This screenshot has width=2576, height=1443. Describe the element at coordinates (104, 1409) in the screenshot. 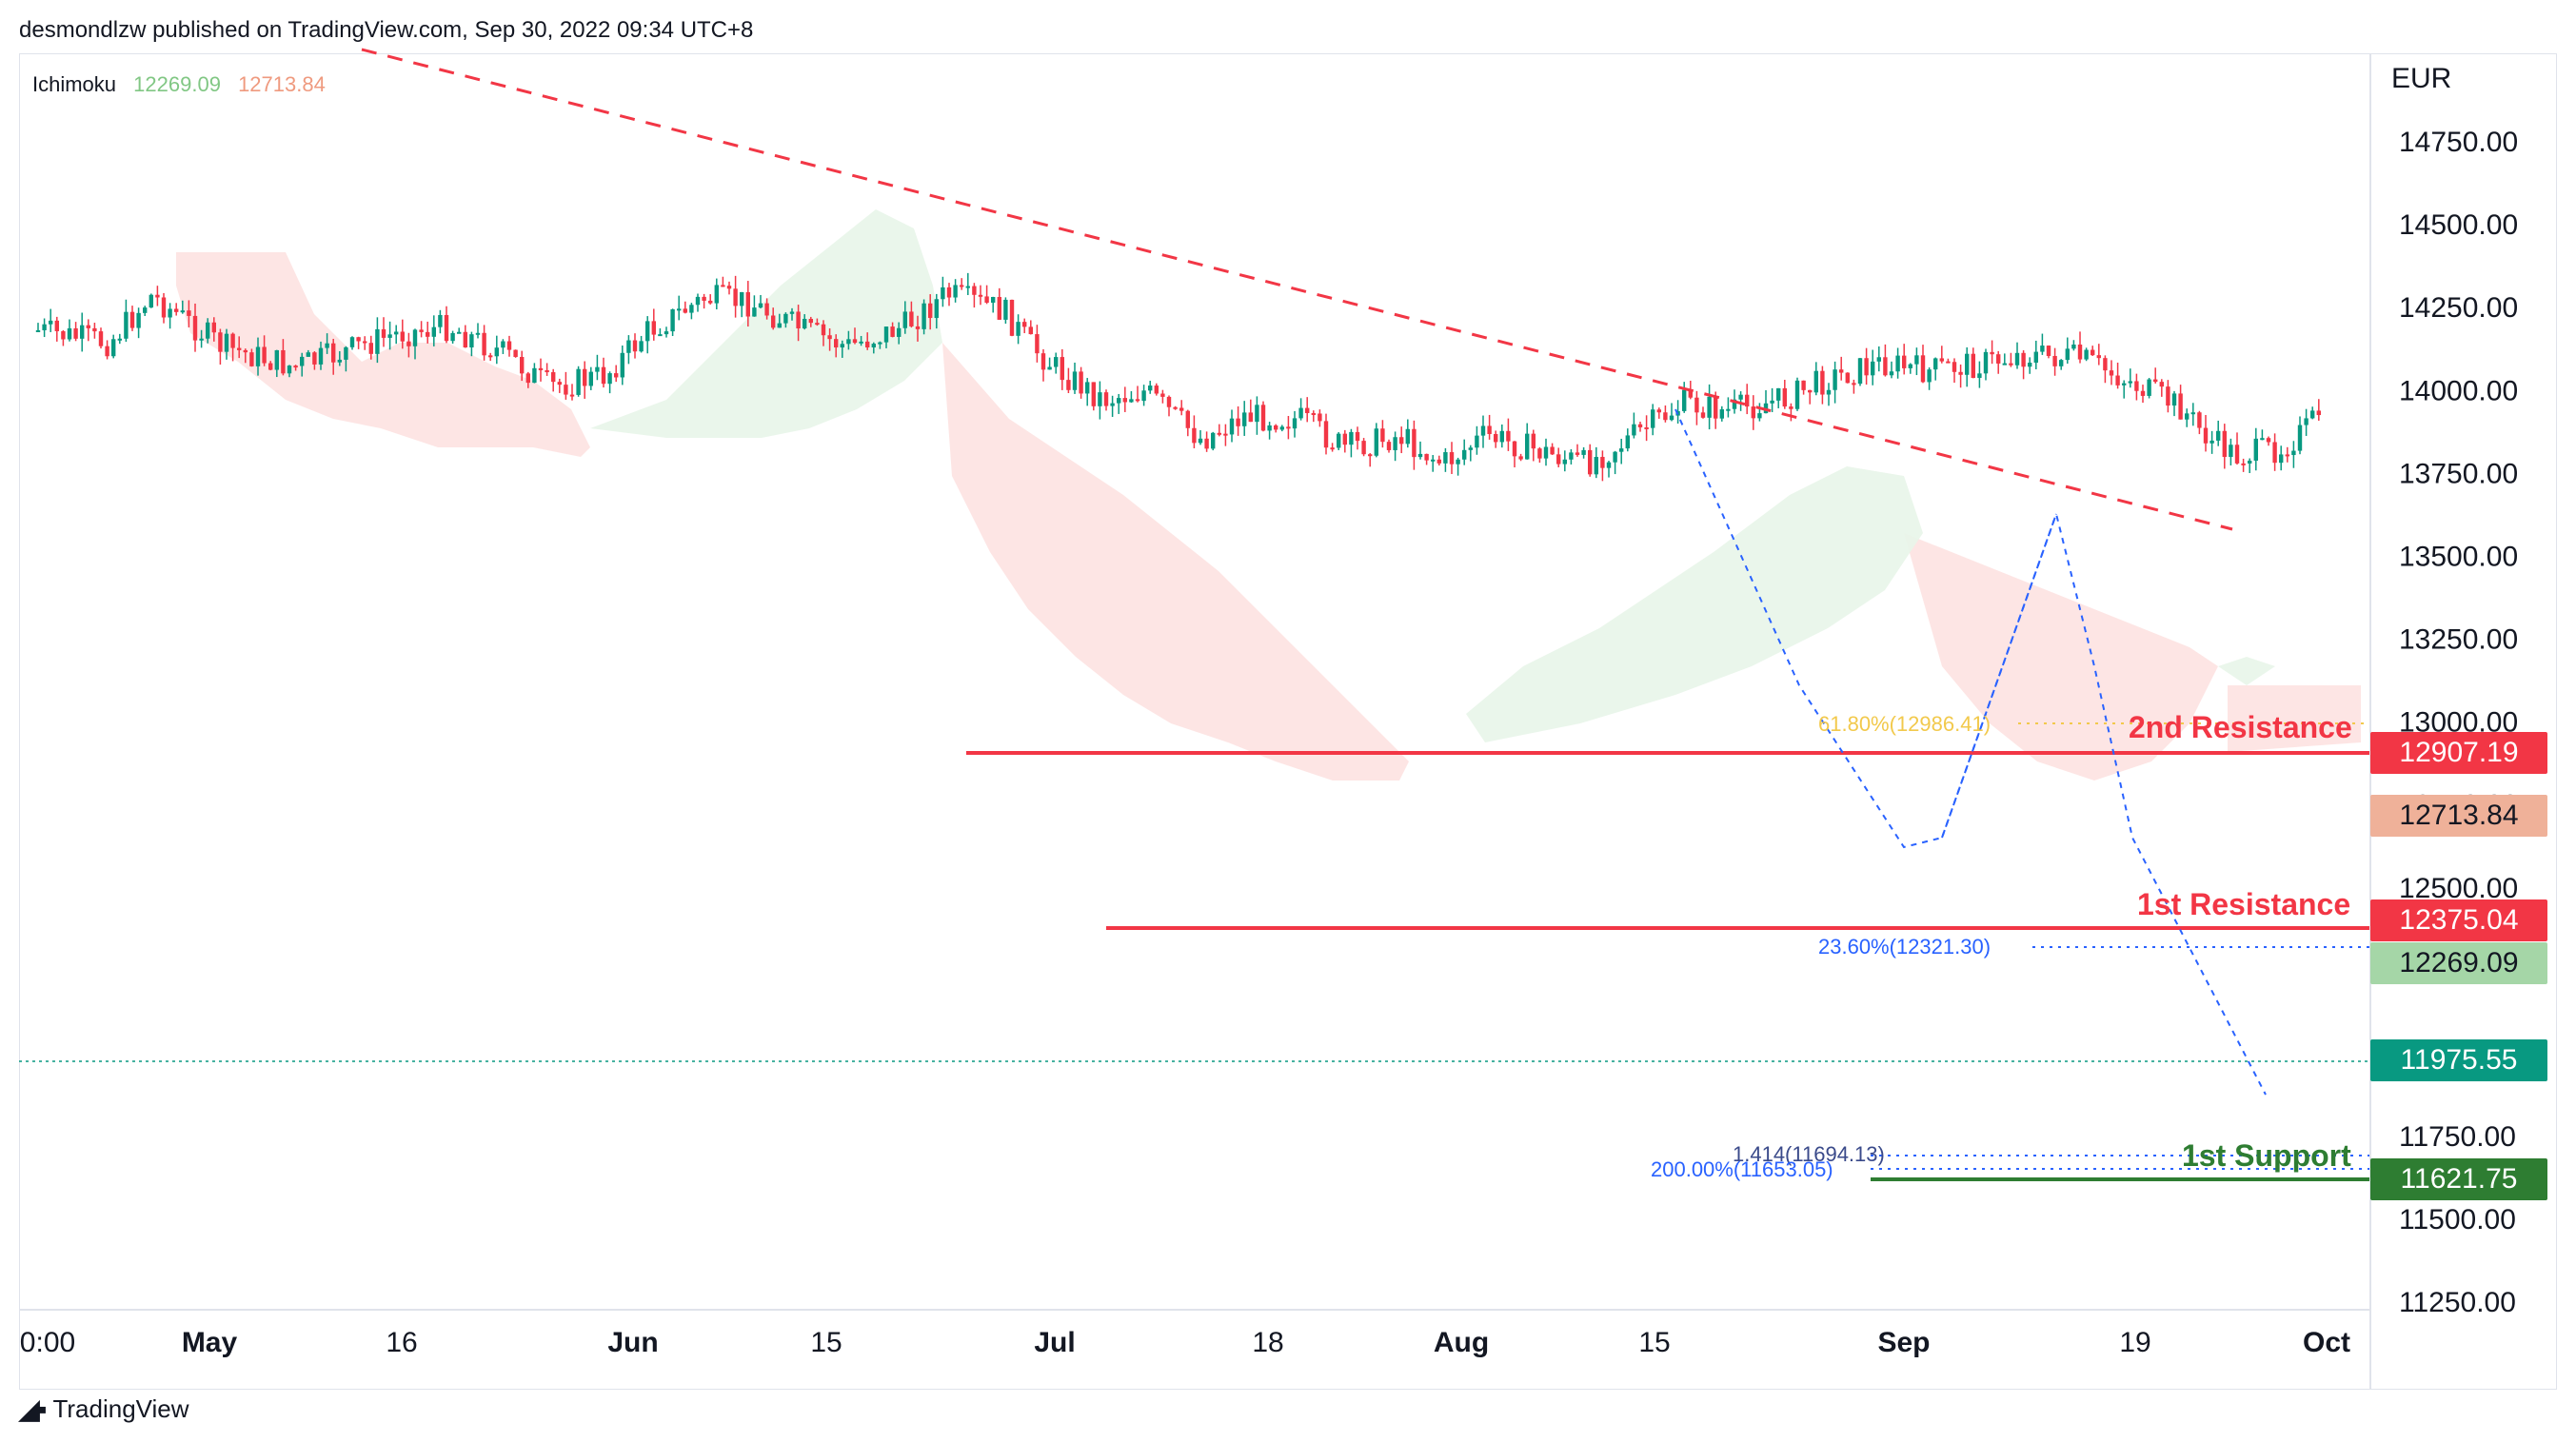

I see `tradingview-logo: ◢▪ TradingView` at that location.